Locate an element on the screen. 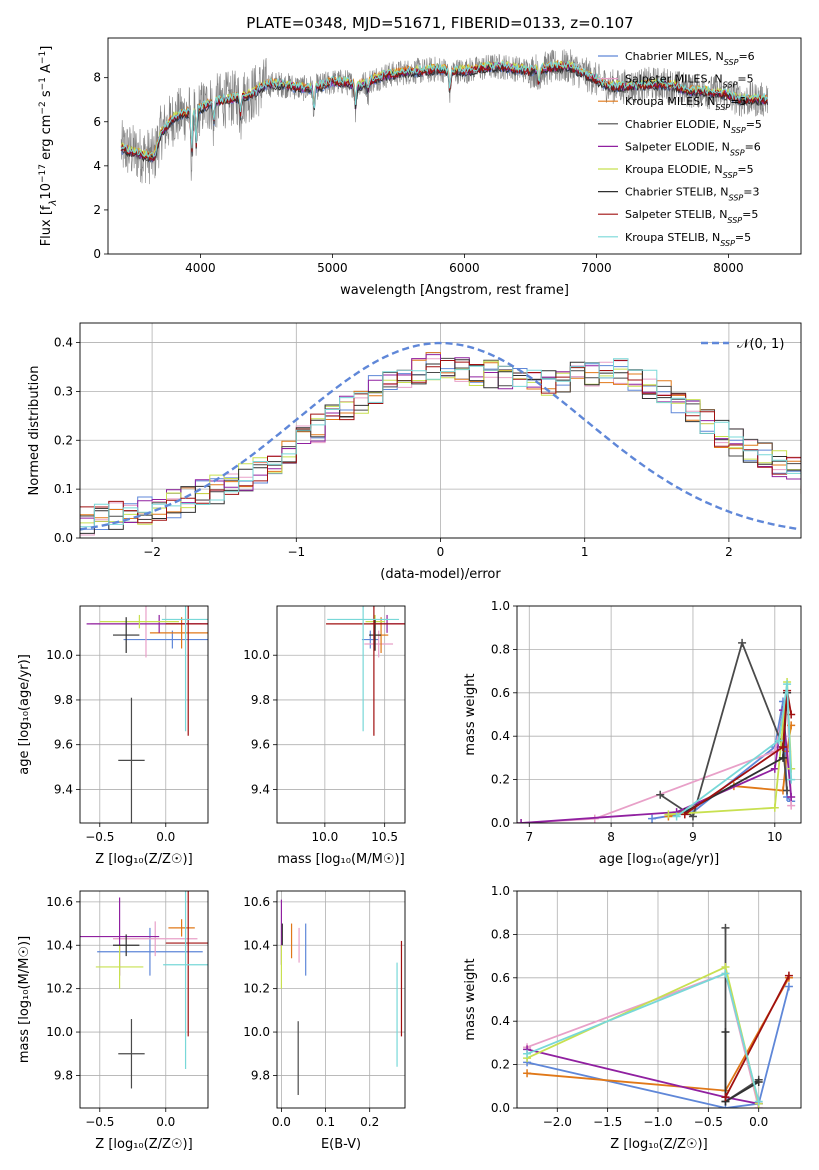 Image resolution: width=819 pixels, height=1170 pixels. y-tick-label: 0.2 is located at coordinates (500, 780).